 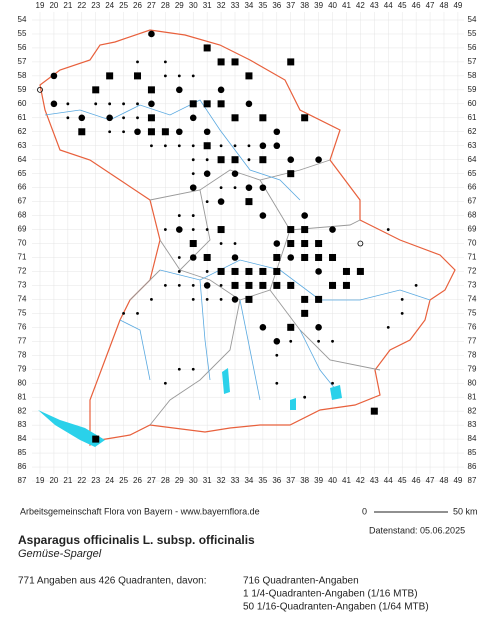 What do you see at coordinates (40, 480) in the screenshot?
I see `column-label: 19` at bounding box center [40, 480].